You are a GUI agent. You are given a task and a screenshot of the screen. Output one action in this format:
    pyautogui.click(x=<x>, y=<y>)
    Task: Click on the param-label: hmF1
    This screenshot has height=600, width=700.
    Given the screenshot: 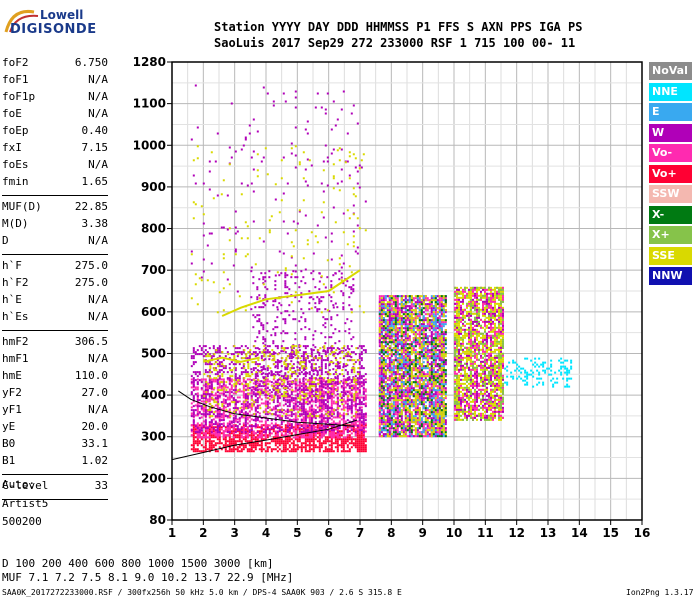 What is the action you would take?
    pyautogui.click(x=15, y=358)
    